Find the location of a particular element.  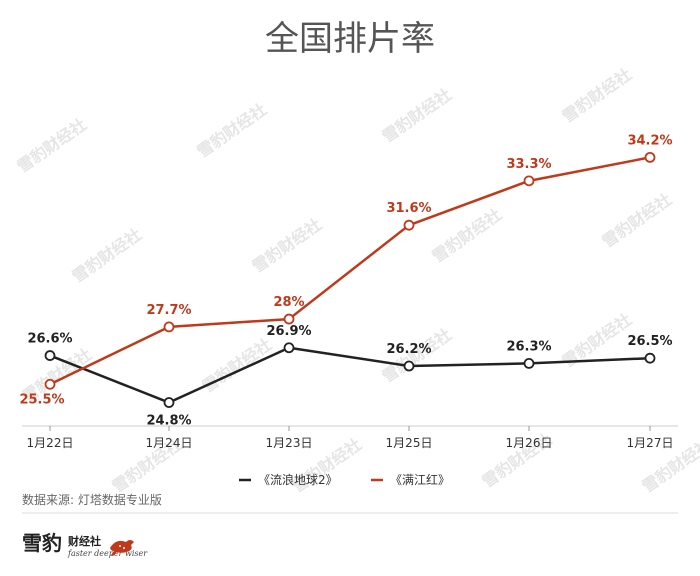

series-2-data-label-4: 33.3% is located at coordinates (528, 164).